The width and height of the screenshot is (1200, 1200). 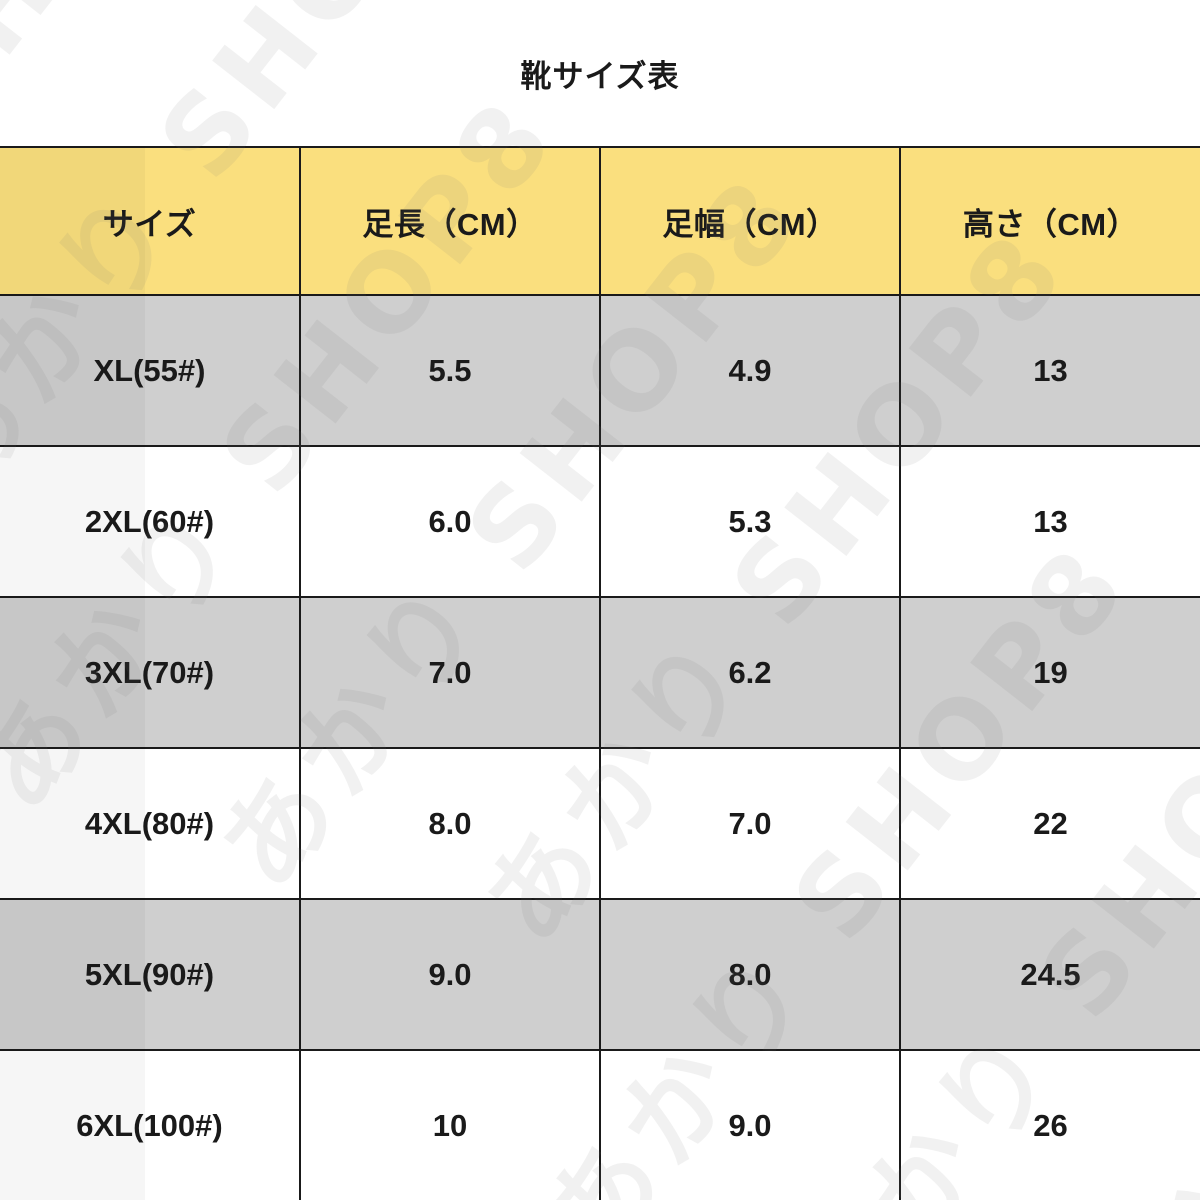 I want to click on cell-height: 19, so click(x=1049, y=672).